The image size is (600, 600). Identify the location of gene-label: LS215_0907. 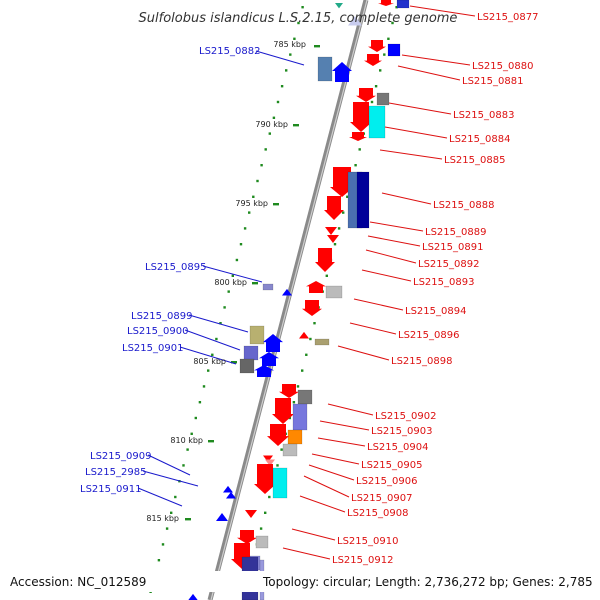
(381, 498).